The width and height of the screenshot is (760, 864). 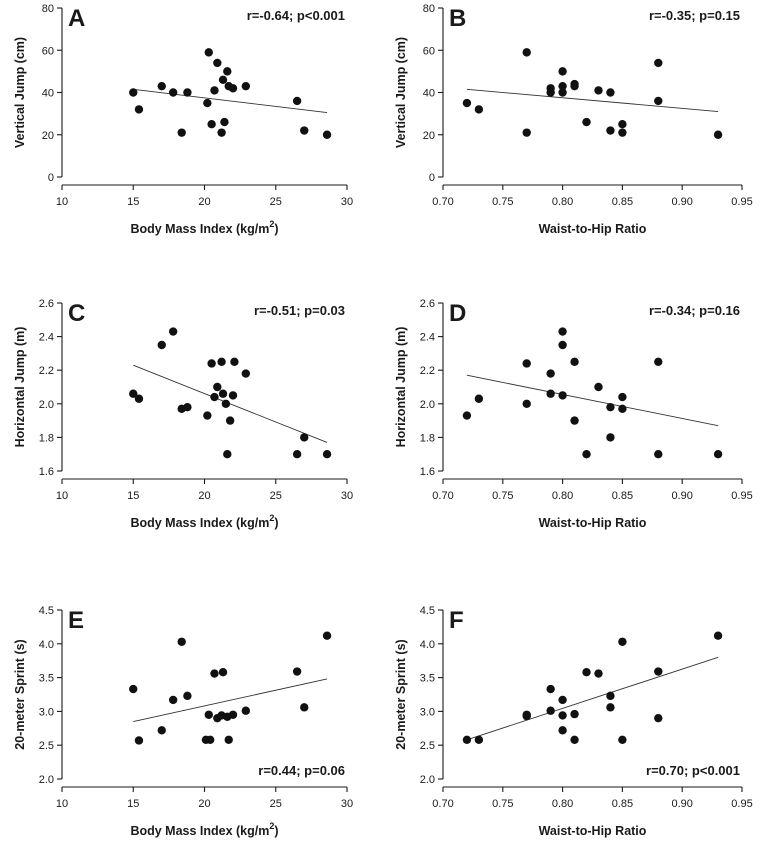 What do you see at coordinates (276, 523) in the screenshot?
I see `x-axis-title-end: )` at bounding box center [276, 523].